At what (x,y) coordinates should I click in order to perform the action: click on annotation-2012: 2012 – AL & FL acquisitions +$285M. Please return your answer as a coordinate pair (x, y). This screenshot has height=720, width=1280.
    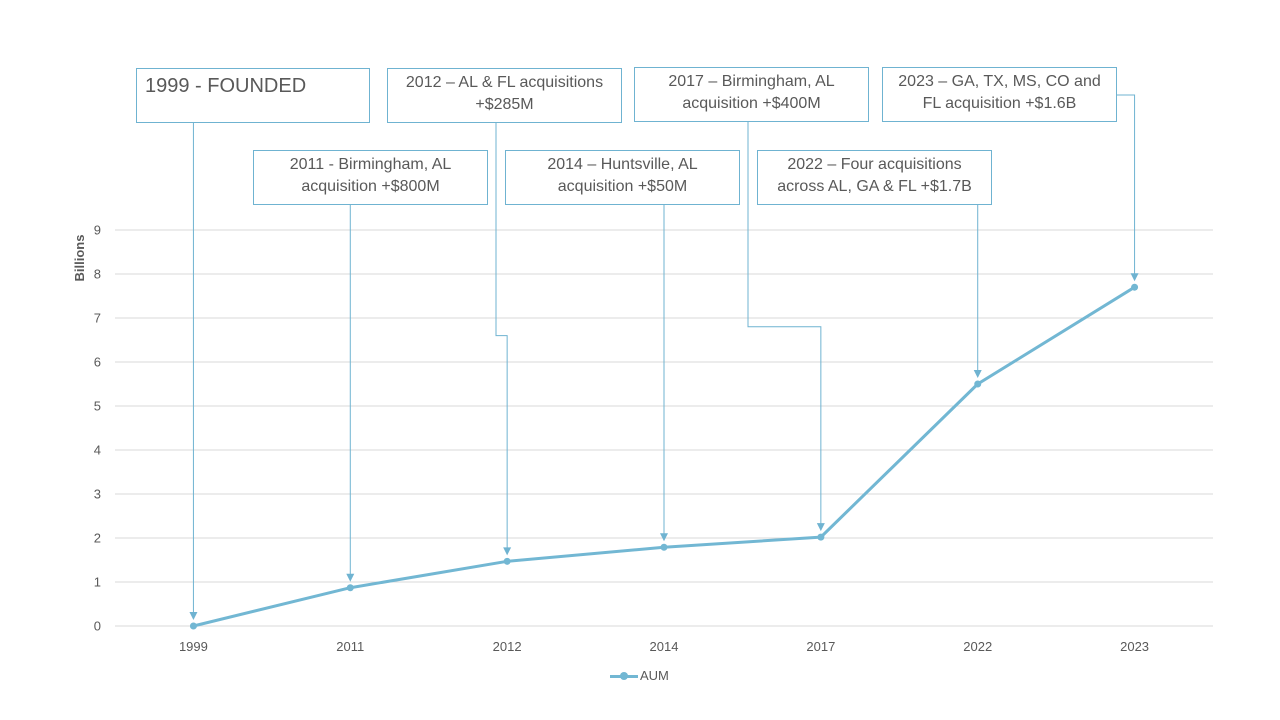
    Looking at the image, I should click on (504, 95).